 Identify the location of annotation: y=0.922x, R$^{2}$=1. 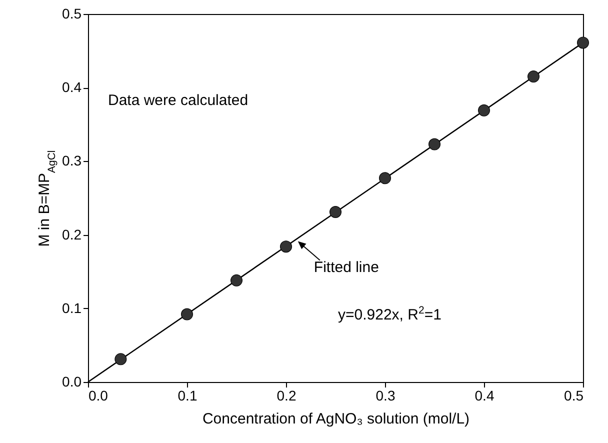
(390, 314).